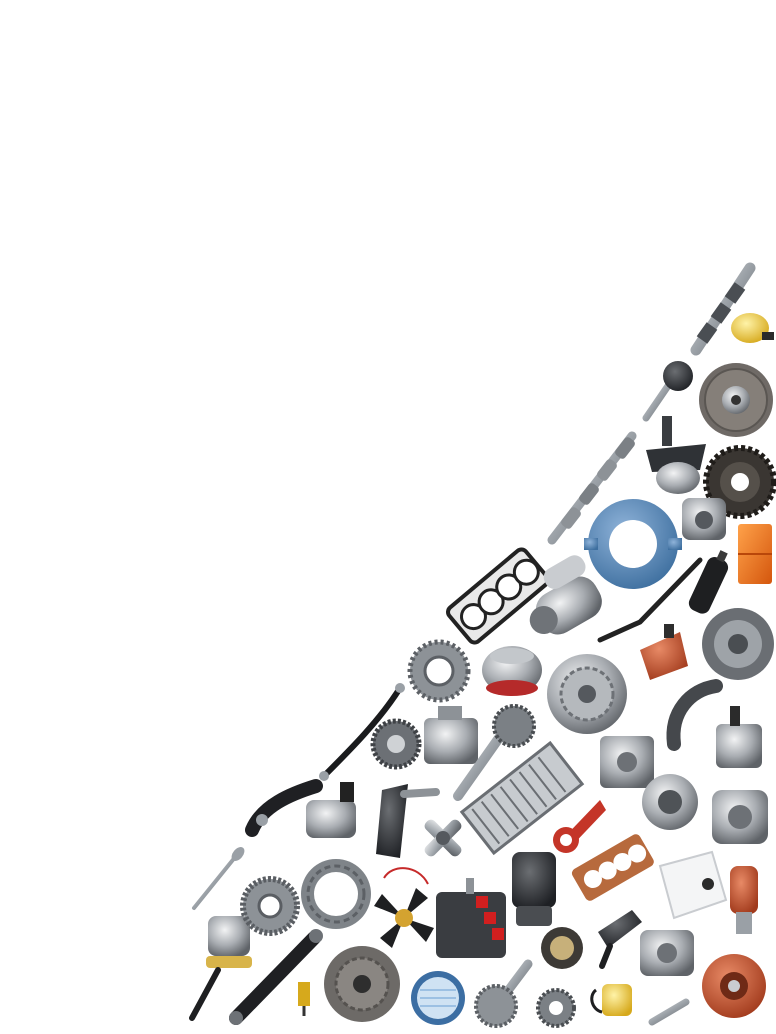 Image resolution: width=776 pixels, height=1034 pixels. What do you see at coordinates (752, 328) in the screenshot?
I see `oil-filter-cap-part` at bounding box center [752, 328].